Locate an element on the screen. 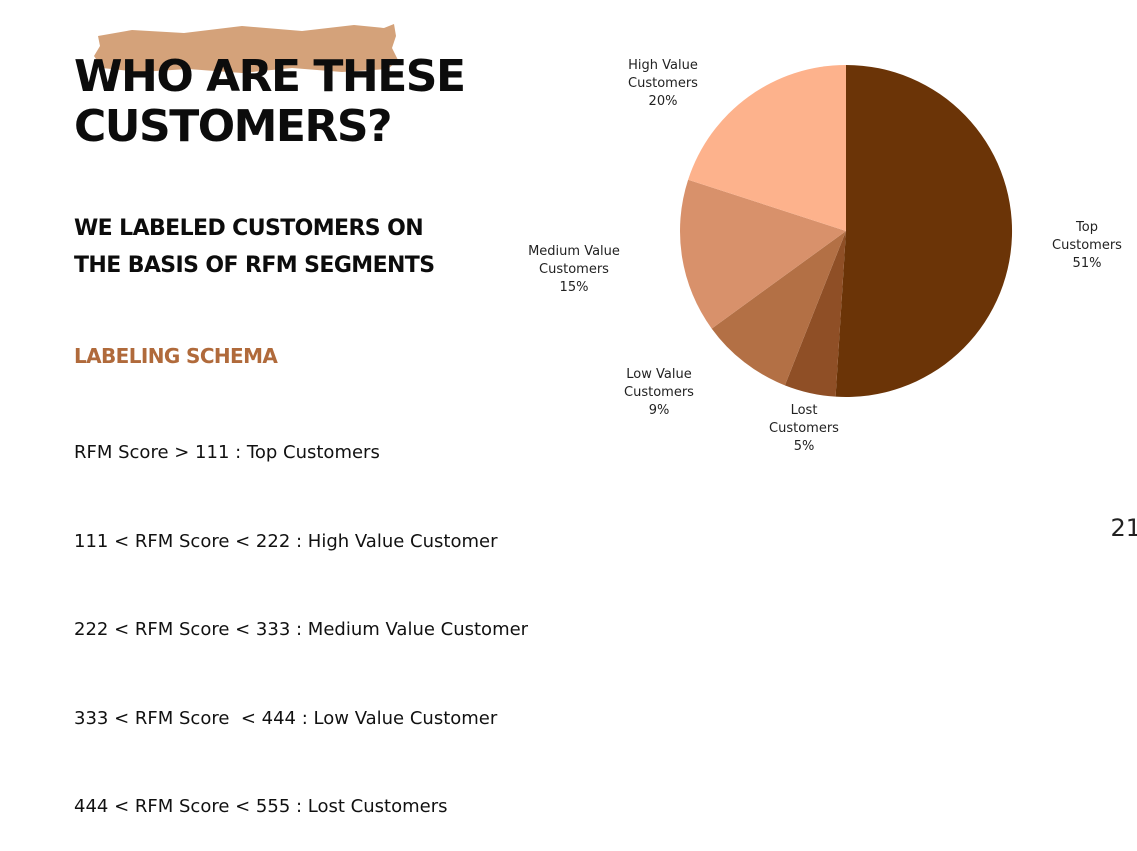 The image size is (1137, 851). schema-item: RFM Score > 111 : Top Customers is located at coordinates (227, 452).